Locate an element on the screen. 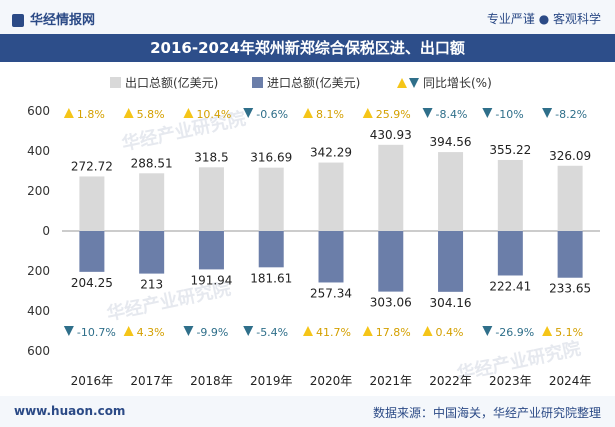 This screenshot has width=615, height=427. export-growth-label: 10.4% is located at coordinates (213, 114).